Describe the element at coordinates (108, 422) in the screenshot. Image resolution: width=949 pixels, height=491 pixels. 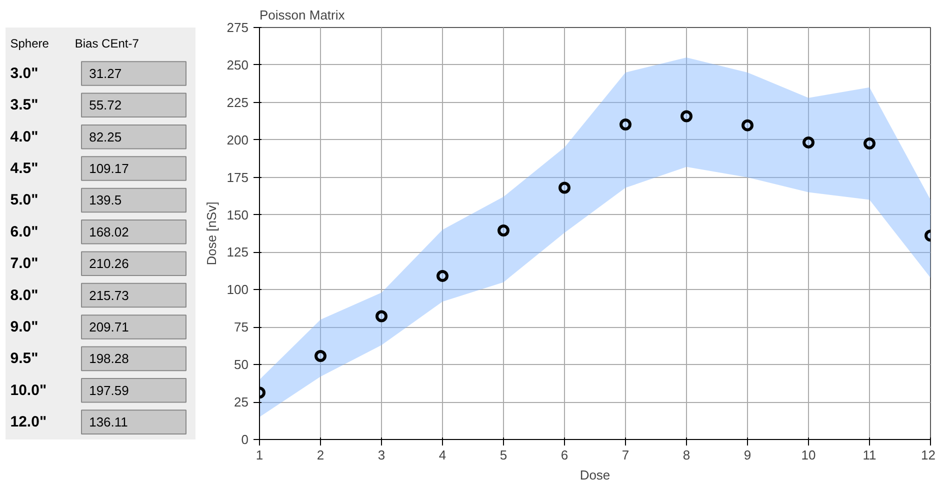
I see `data-label: 136.11` at that location.